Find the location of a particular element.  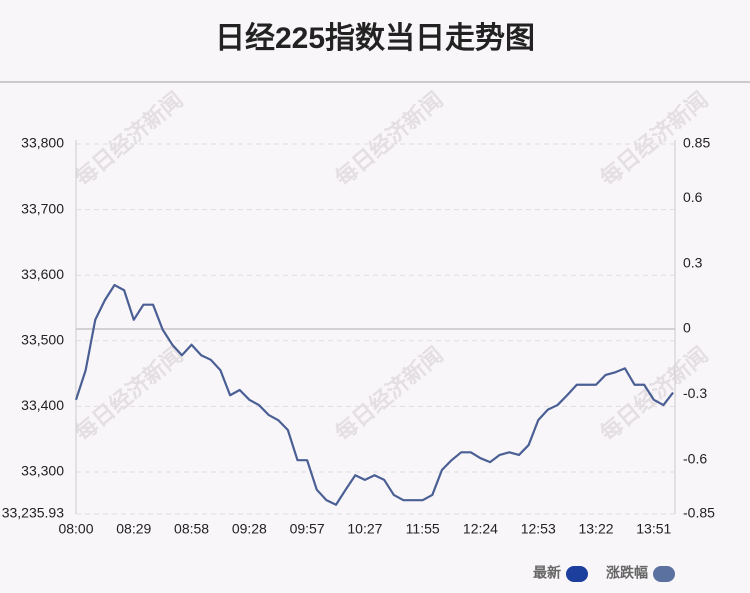

x-tick-label: 08:00 is located at coordinates (75, 529).